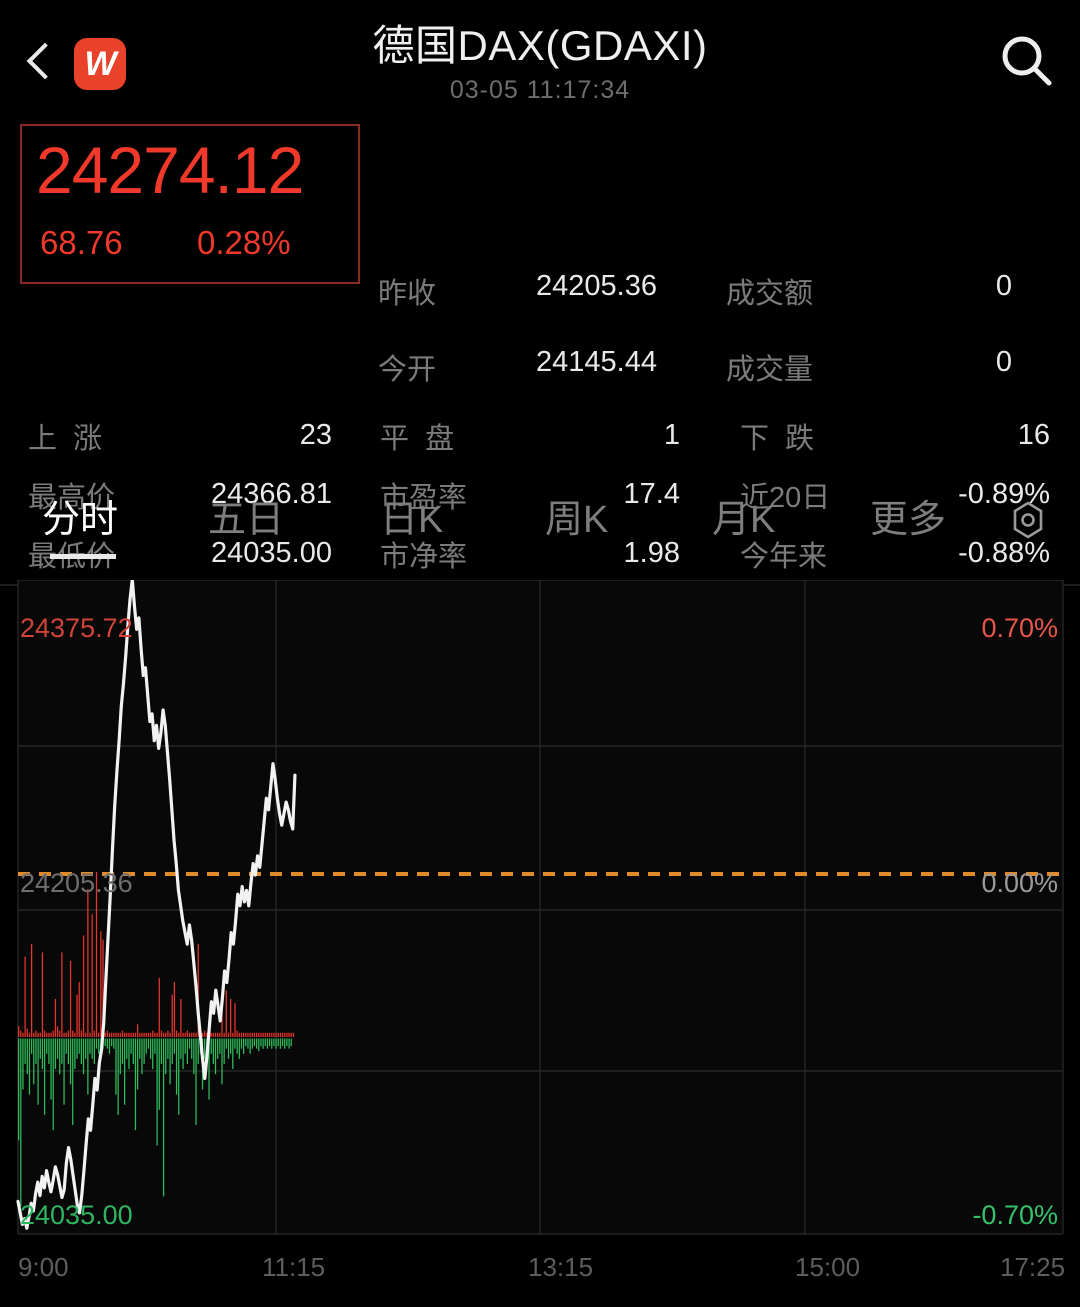 Image resolution: width=1080 pixels, height=1307 pixels. I want to click on time-tick-4: 17:25, so click(1033, 1267).